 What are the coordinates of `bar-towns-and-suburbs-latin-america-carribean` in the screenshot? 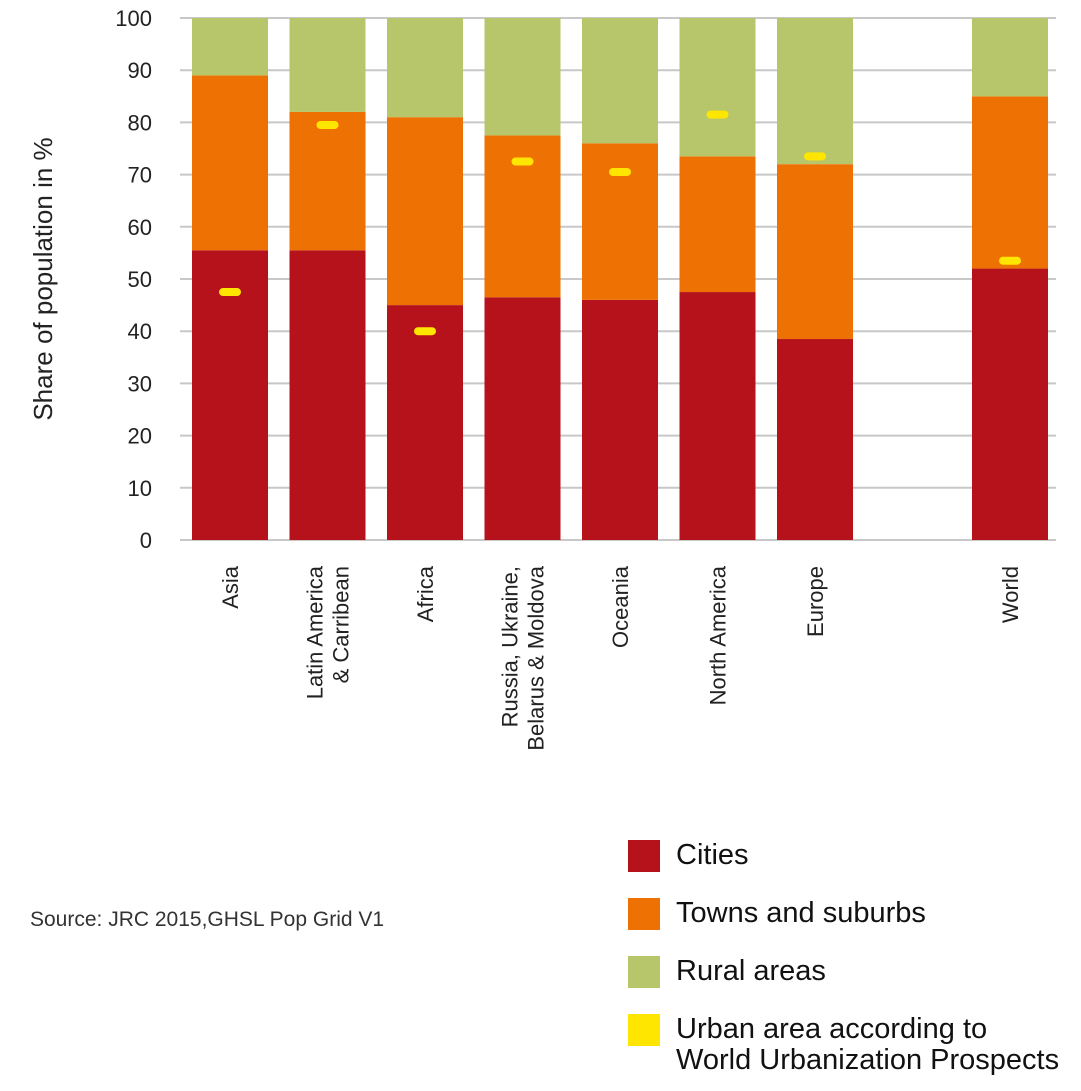 It's located at (327, 181).